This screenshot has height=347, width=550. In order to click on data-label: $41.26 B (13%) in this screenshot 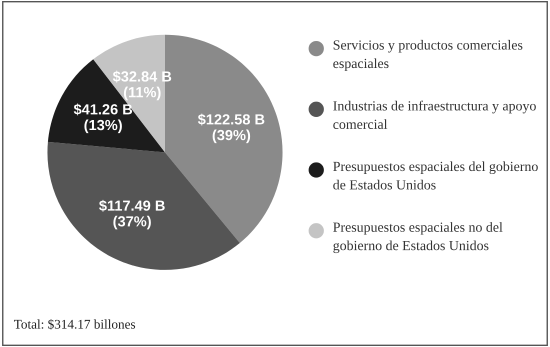, I will do `click(103, 119)`.